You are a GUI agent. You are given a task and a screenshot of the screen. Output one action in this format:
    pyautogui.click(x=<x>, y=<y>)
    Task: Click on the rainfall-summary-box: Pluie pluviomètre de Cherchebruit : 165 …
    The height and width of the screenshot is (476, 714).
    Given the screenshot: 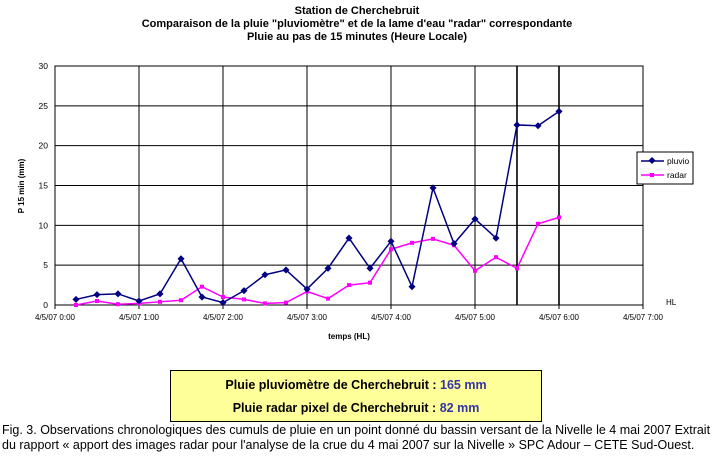 What is the action you would take?
    pyautogui.click(x=356, y=396)
    